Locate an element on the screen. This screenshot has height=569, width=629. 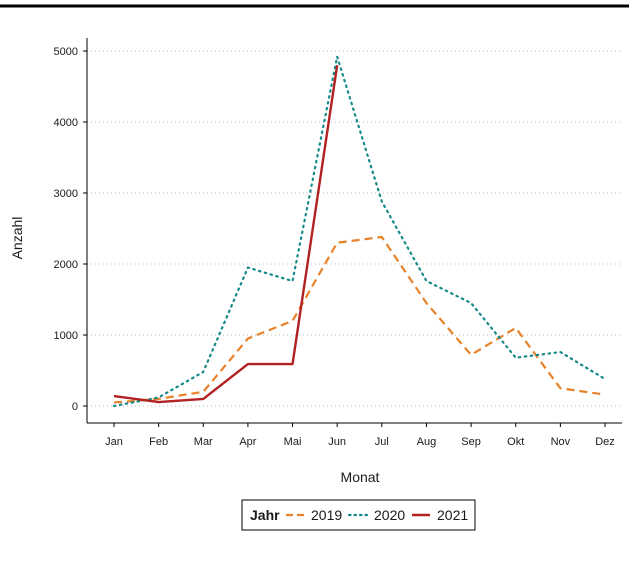
x-tick-label-feb: Feb is located at coordinates (158, 442).